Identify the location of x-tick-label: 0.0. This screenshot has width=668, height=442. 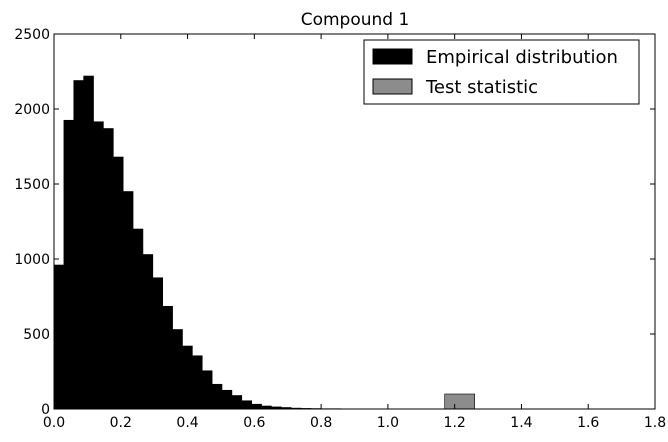
(54, 423).